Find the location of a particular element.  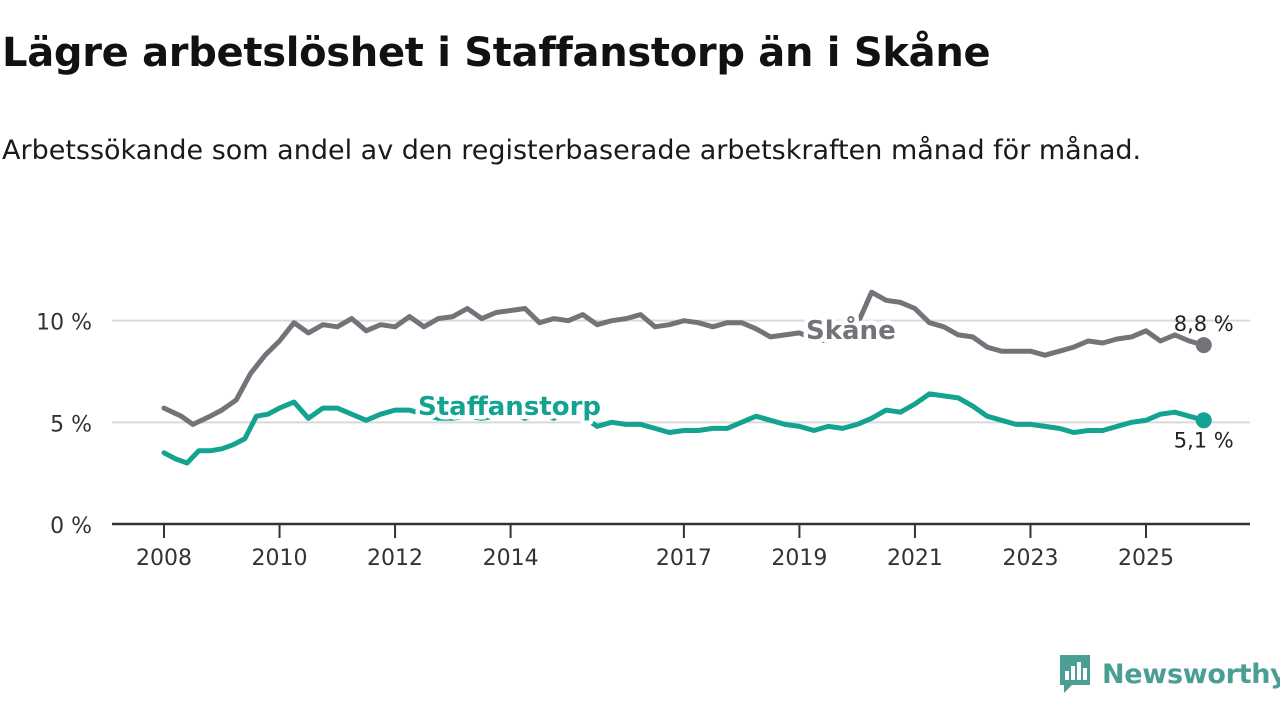

series-name-label: Staffanstorp is located at coordinates (509, 407).